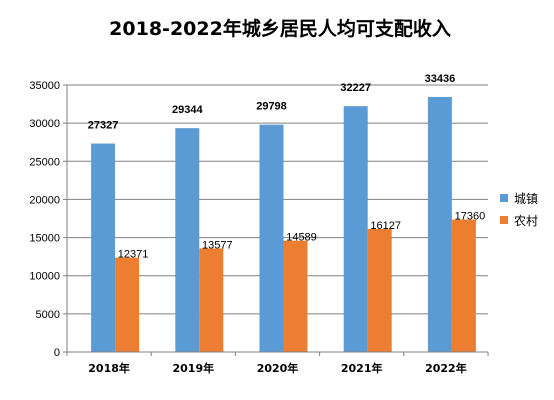 The height and width of the screenshot is (400, 554). What do you see at coordinates (271, 107) in the screenshot?
I see `data-label: 29798` at bounding box center [271, 107].